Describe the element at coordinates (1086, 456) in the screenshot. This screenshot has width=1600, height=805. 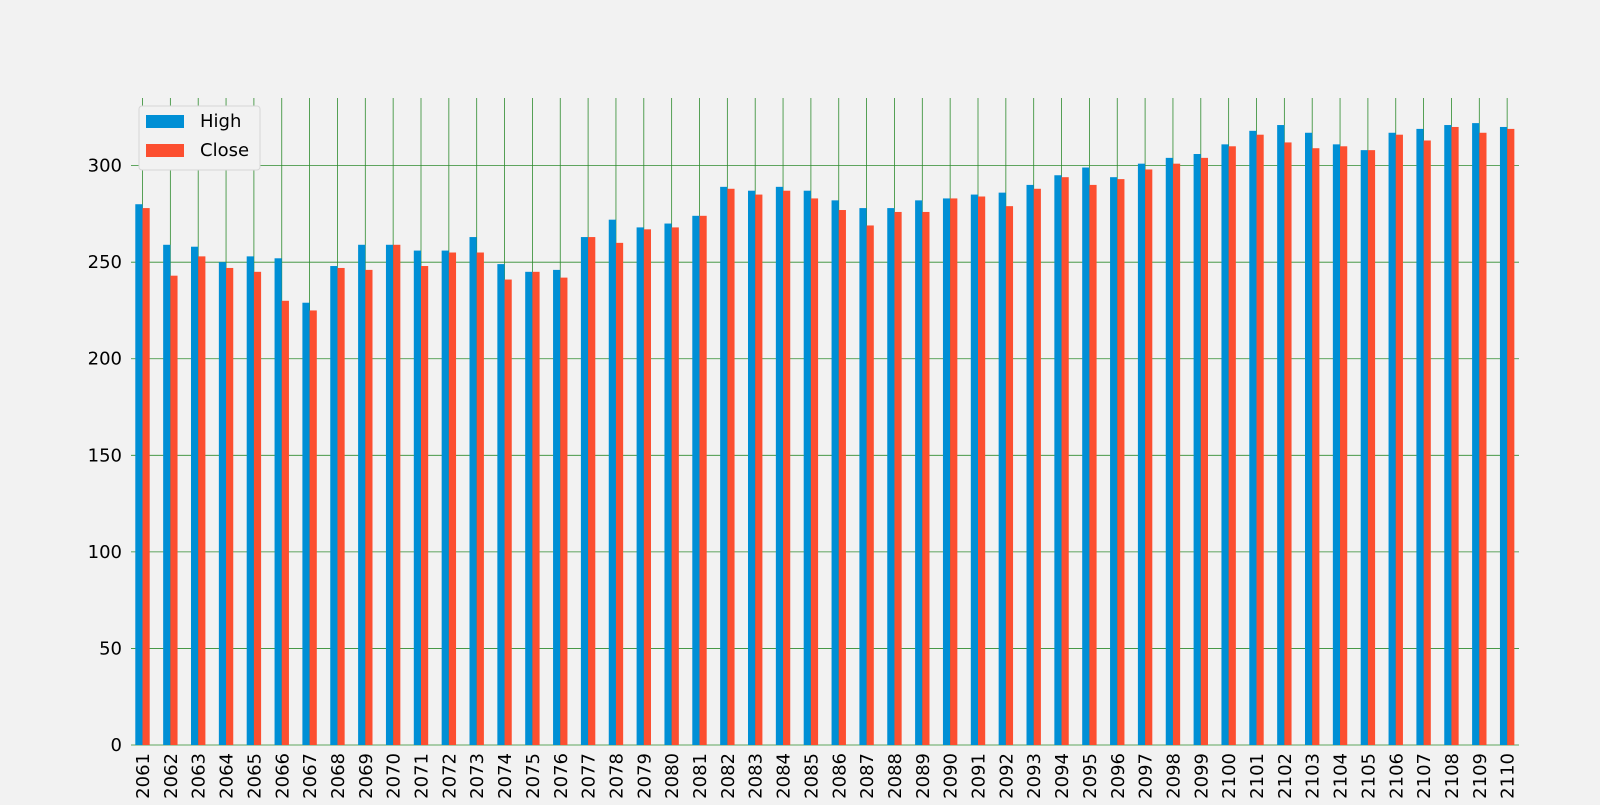
I see `bar-high-2095` at that location.